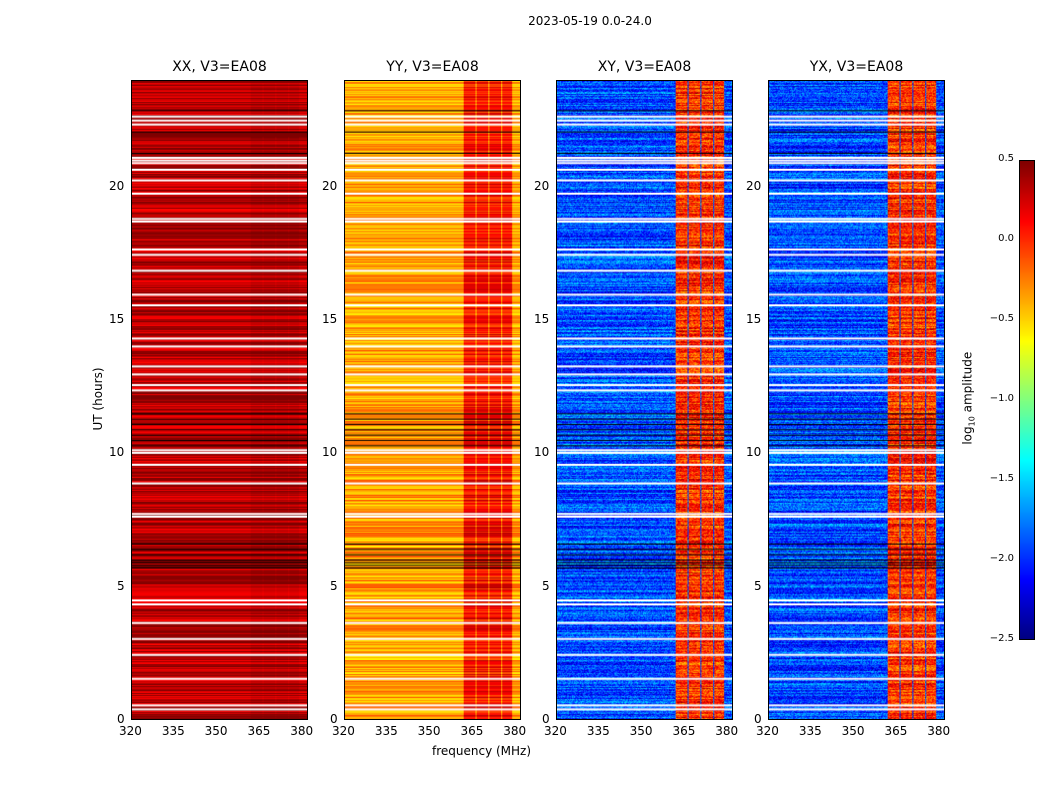 This screenshot has width=1050, height=800. I want to click on colorbar-tick-label: −2.0, so click(1001, 558).